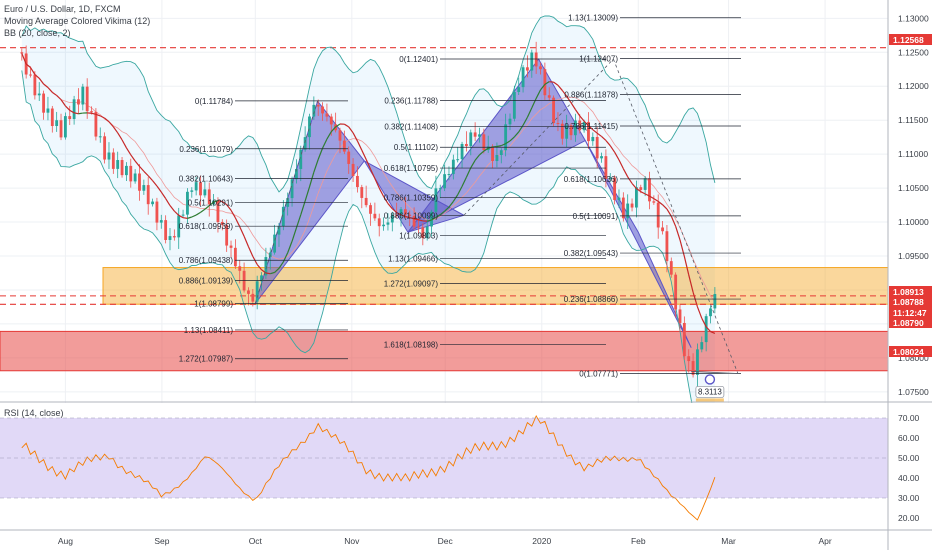 The width and height of the screenshot is (932, 550). Describe the element at coordinates (596, 216) in the screenshot. I see `fib-label: 0.5(1.10091)` at that location.